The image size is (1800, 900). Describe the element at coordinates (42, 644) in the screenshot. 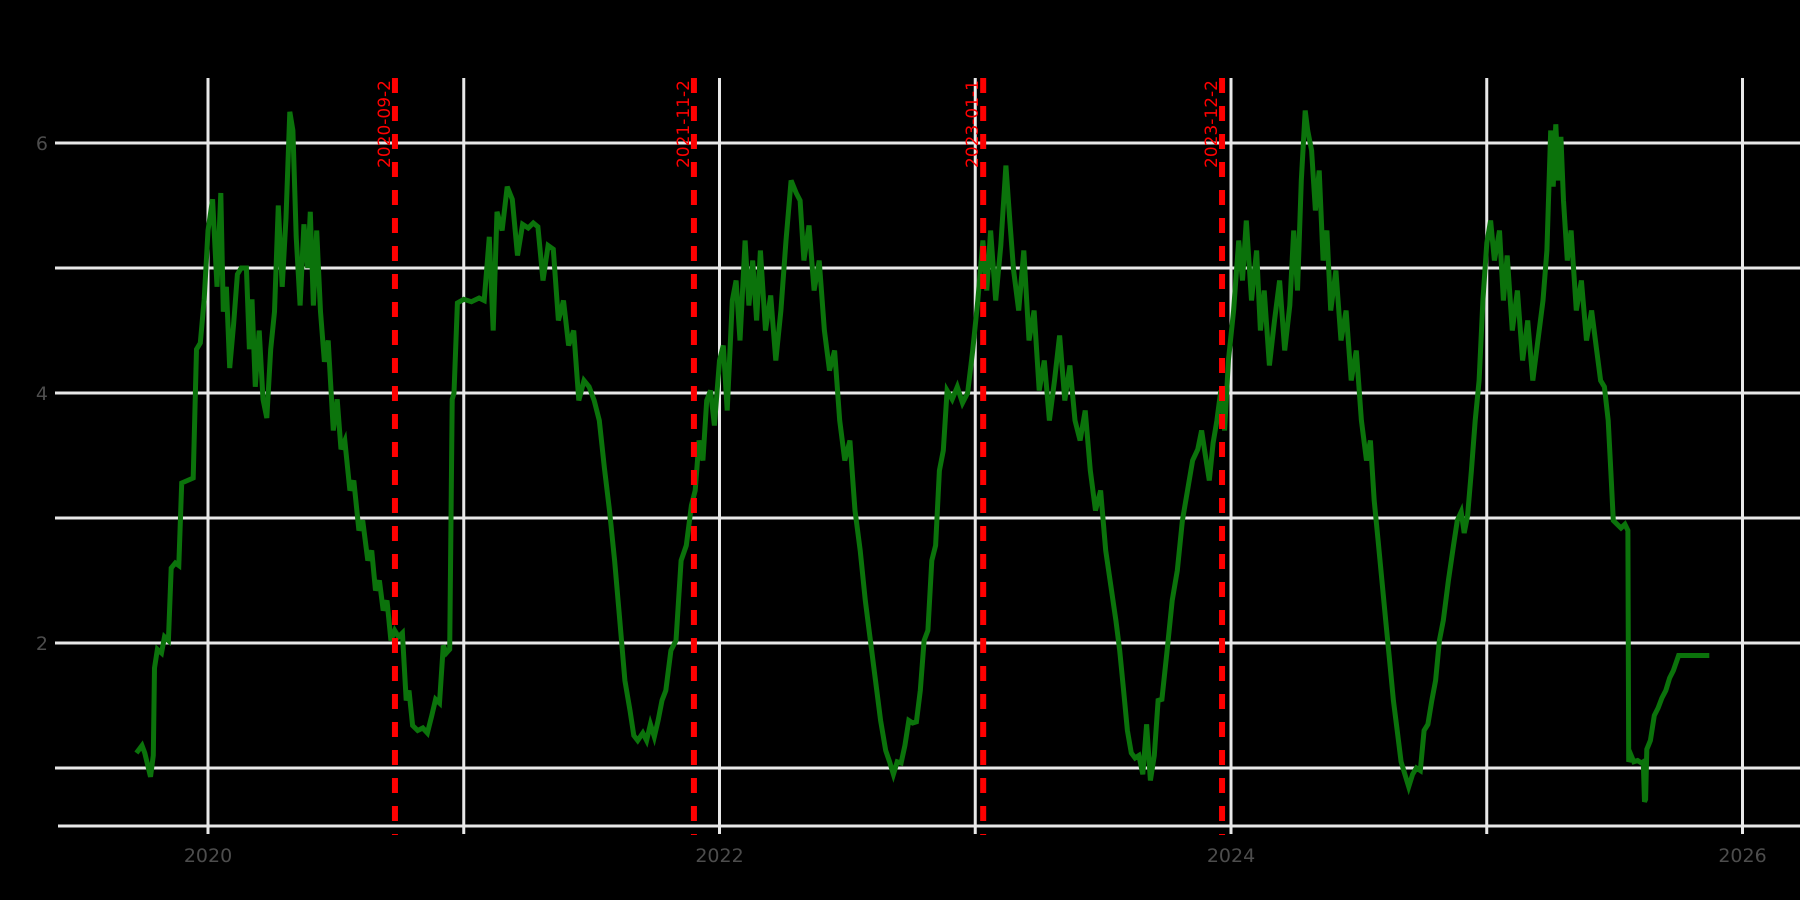

I see `y-tick-label: 2` at that location.